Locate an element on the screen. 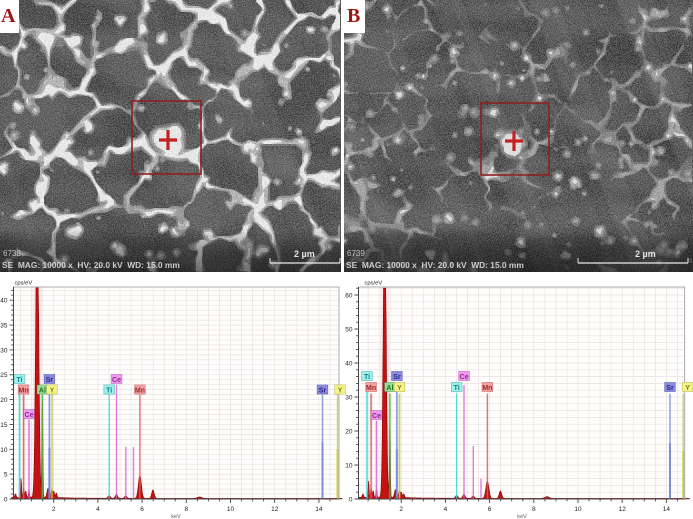 Image resolution: width=693 pixels, height=519 pixels. svg-text: 6738 is located at coordinates (12, 253).